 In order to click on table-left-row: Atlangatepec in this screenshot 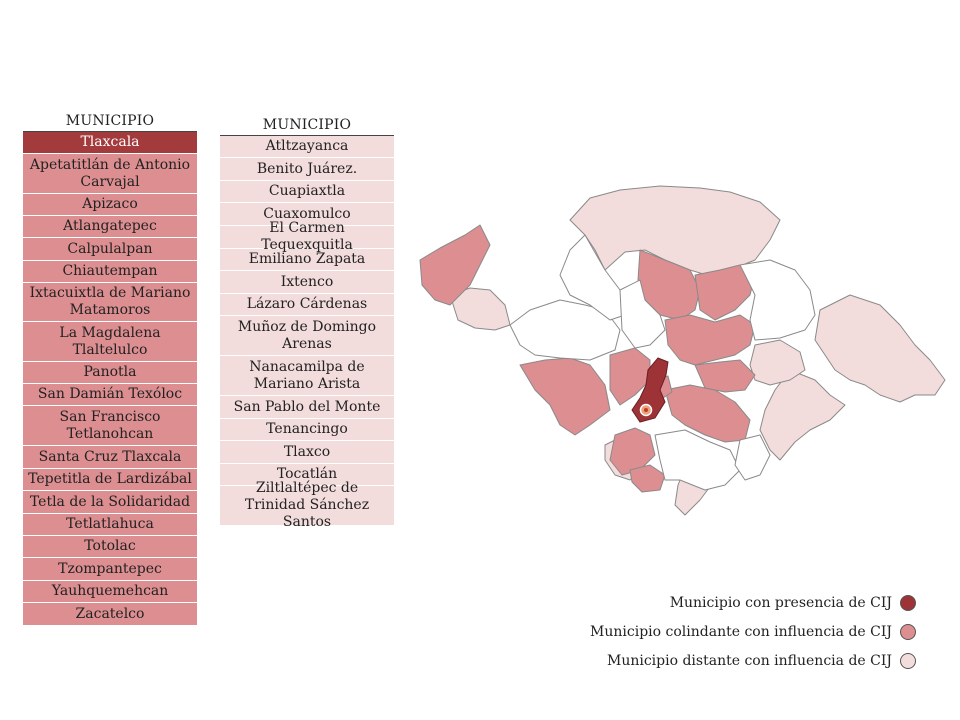, I will do `click(110, 227)`.